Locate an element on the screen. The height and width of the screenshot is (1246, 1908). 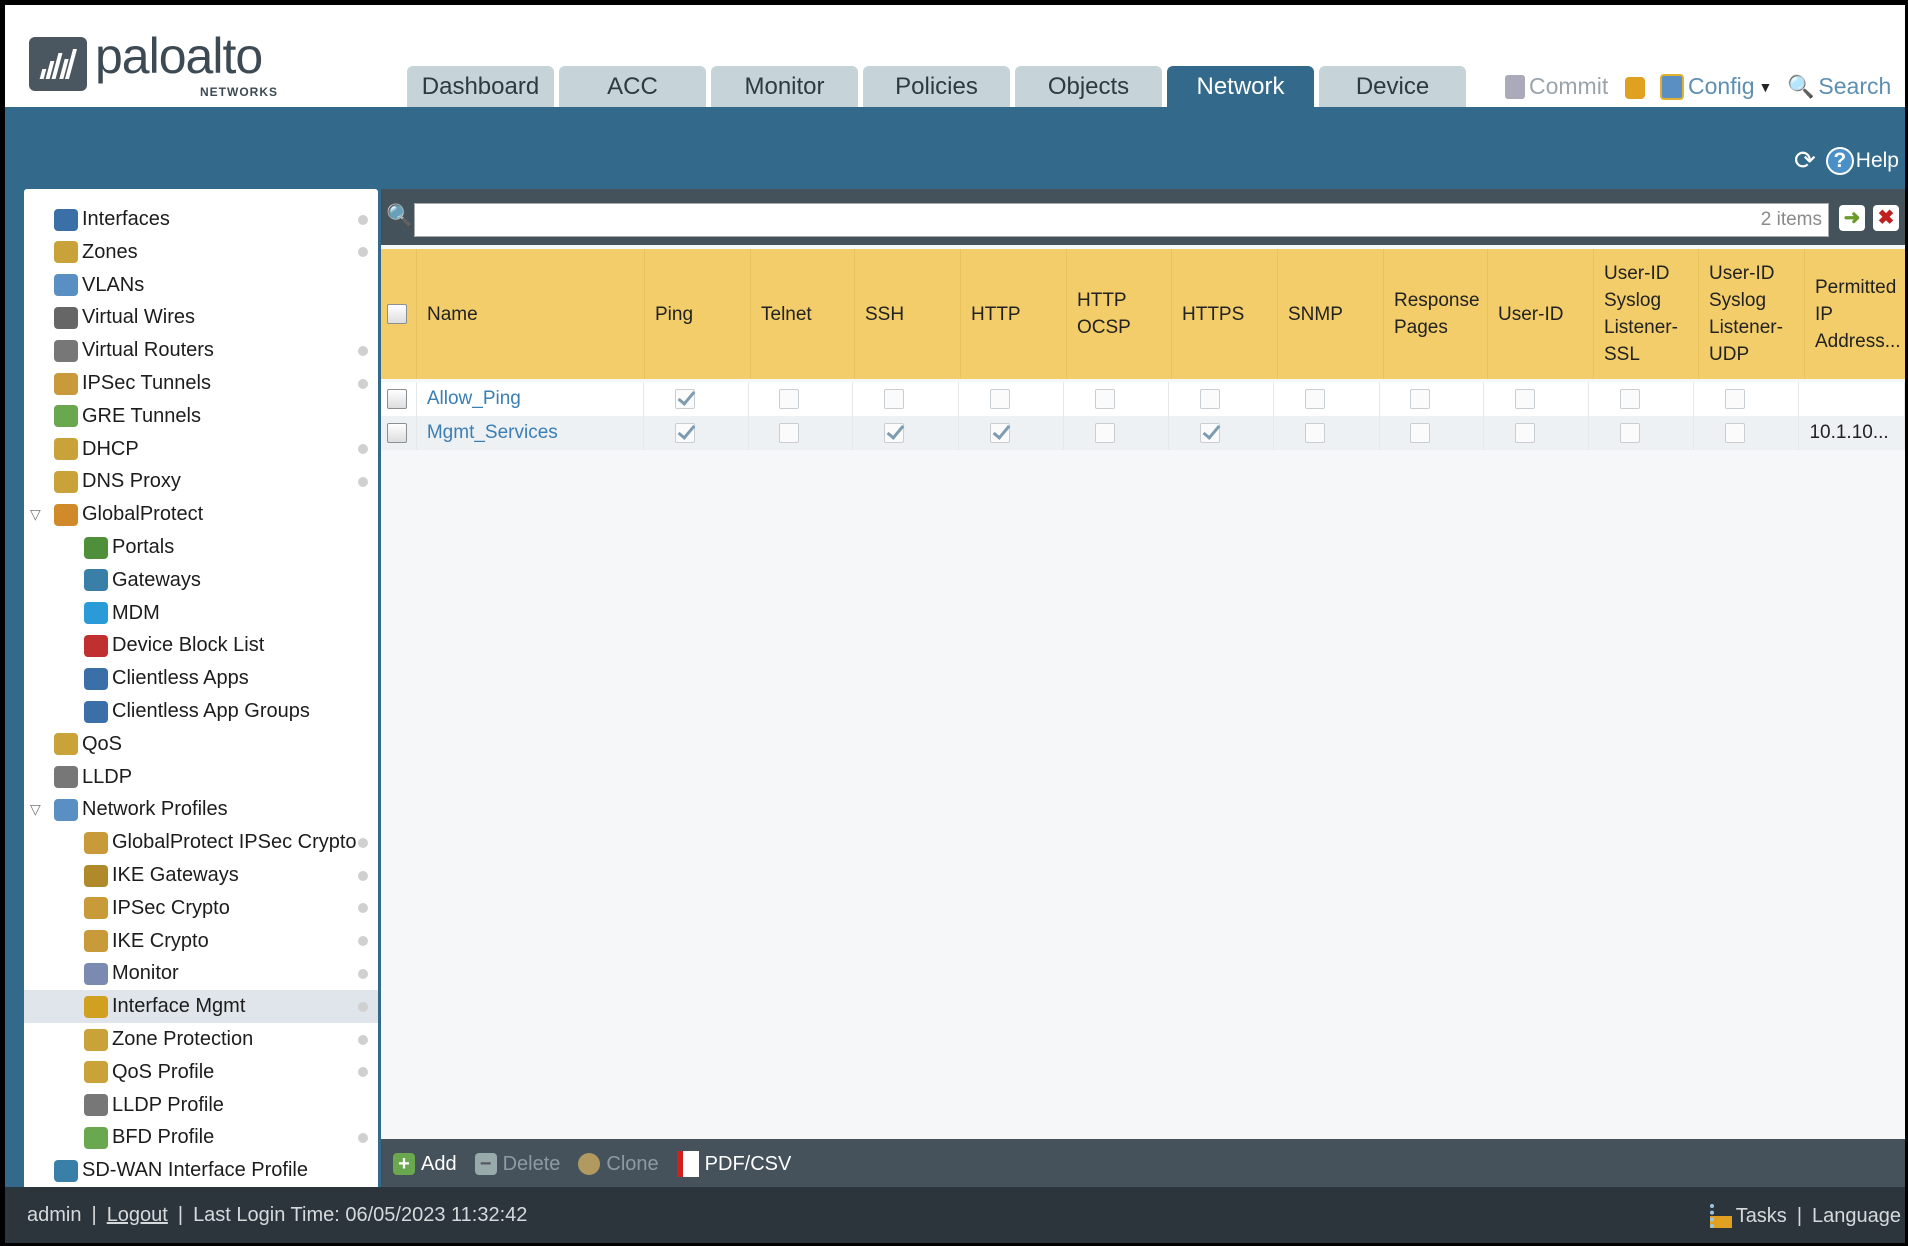
commit-button: Commit is located at coordinates (1556, 86).